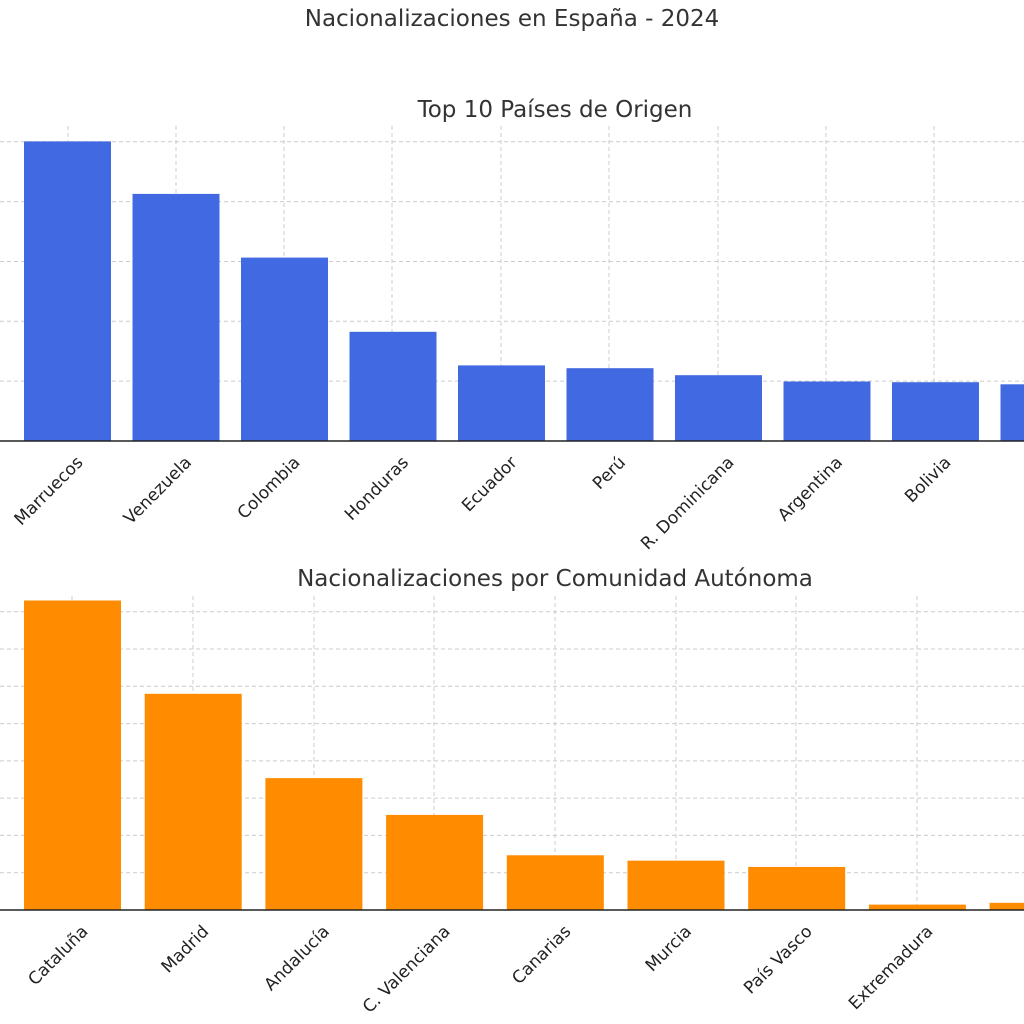 The width and height of the screenshot is (1024, 1024). I want to click on x-tick-label: Bolivia, so click(928, 480).